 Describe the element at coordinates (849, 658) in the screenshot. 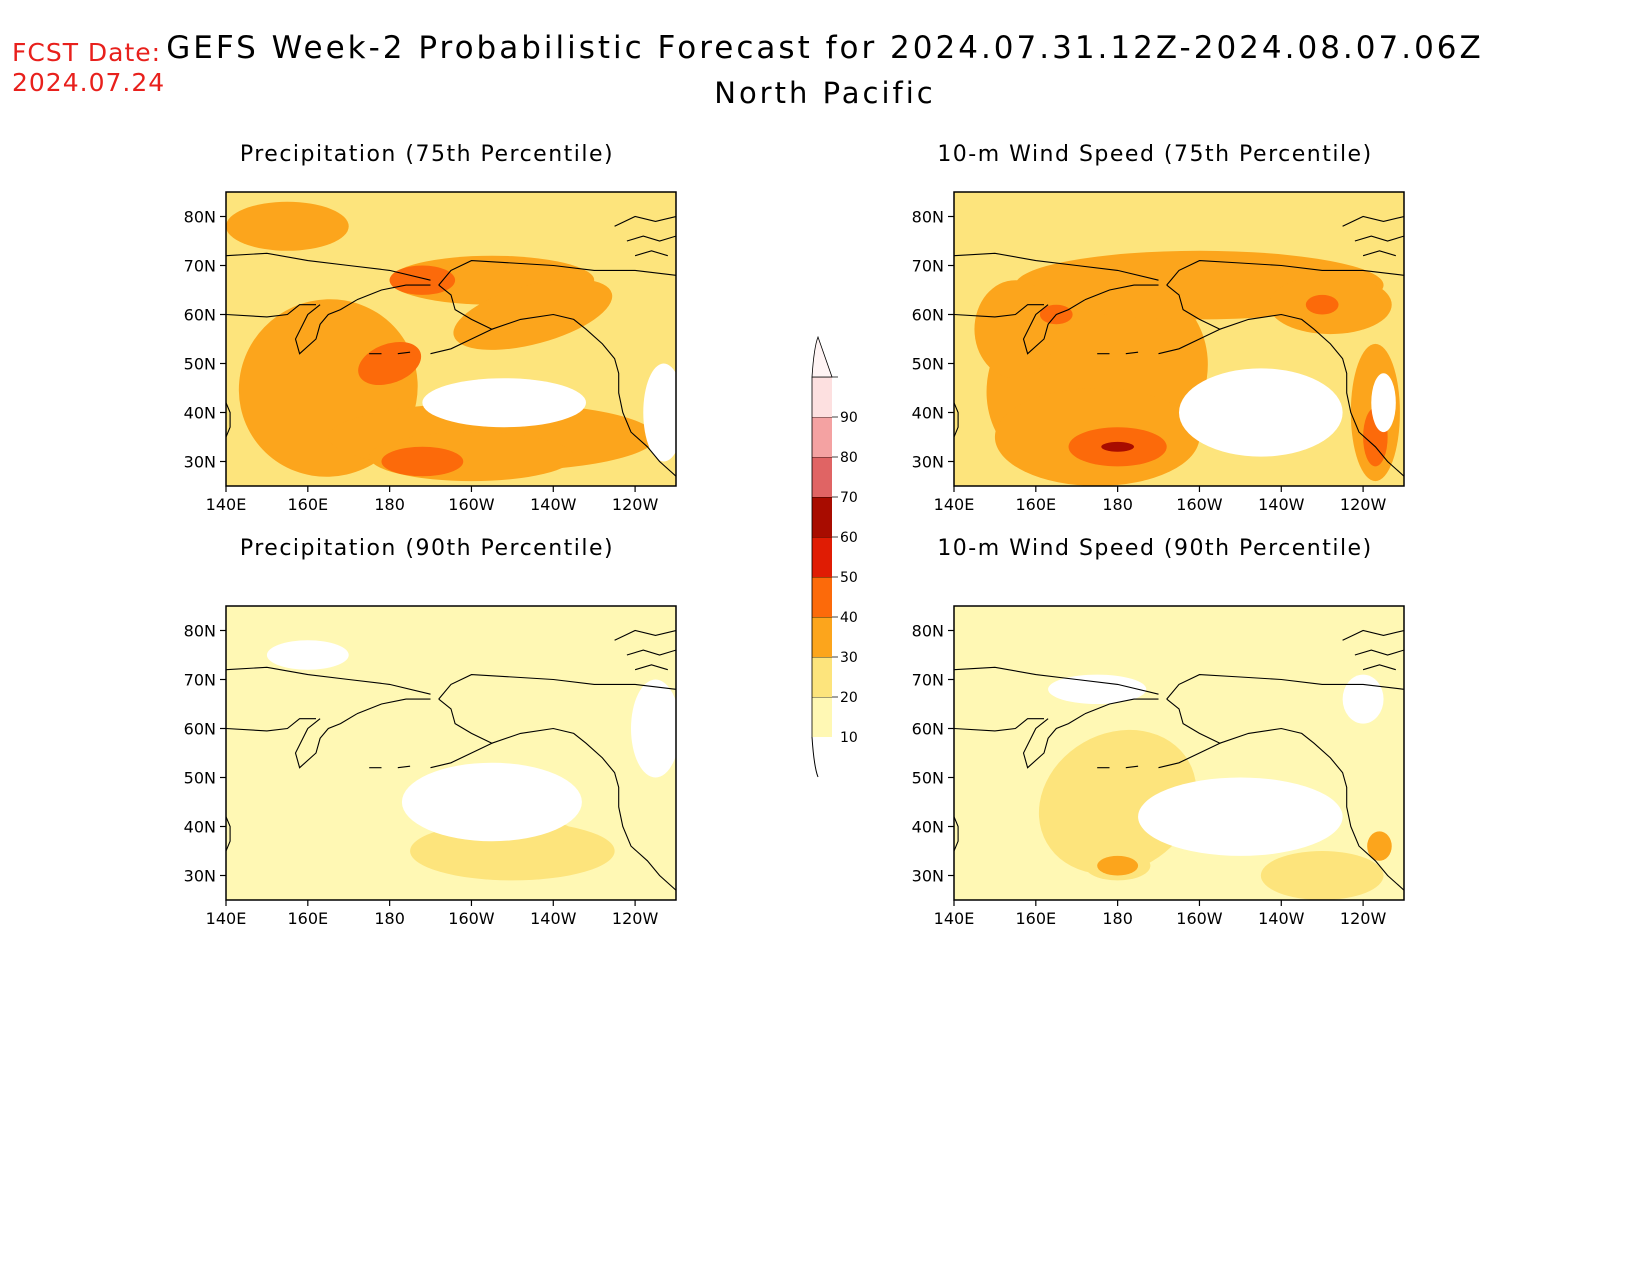

I see `colorbar-label: 30` at that location.